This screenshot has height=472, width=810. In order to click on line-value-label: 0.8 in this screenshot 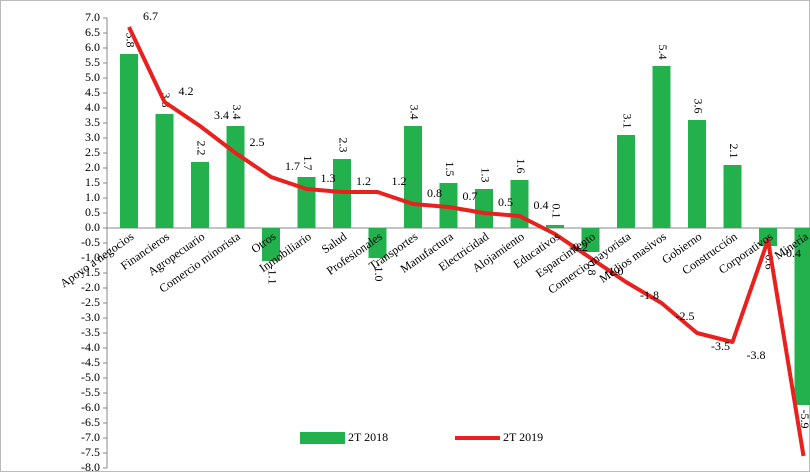, I will do `click(434, 193)`.